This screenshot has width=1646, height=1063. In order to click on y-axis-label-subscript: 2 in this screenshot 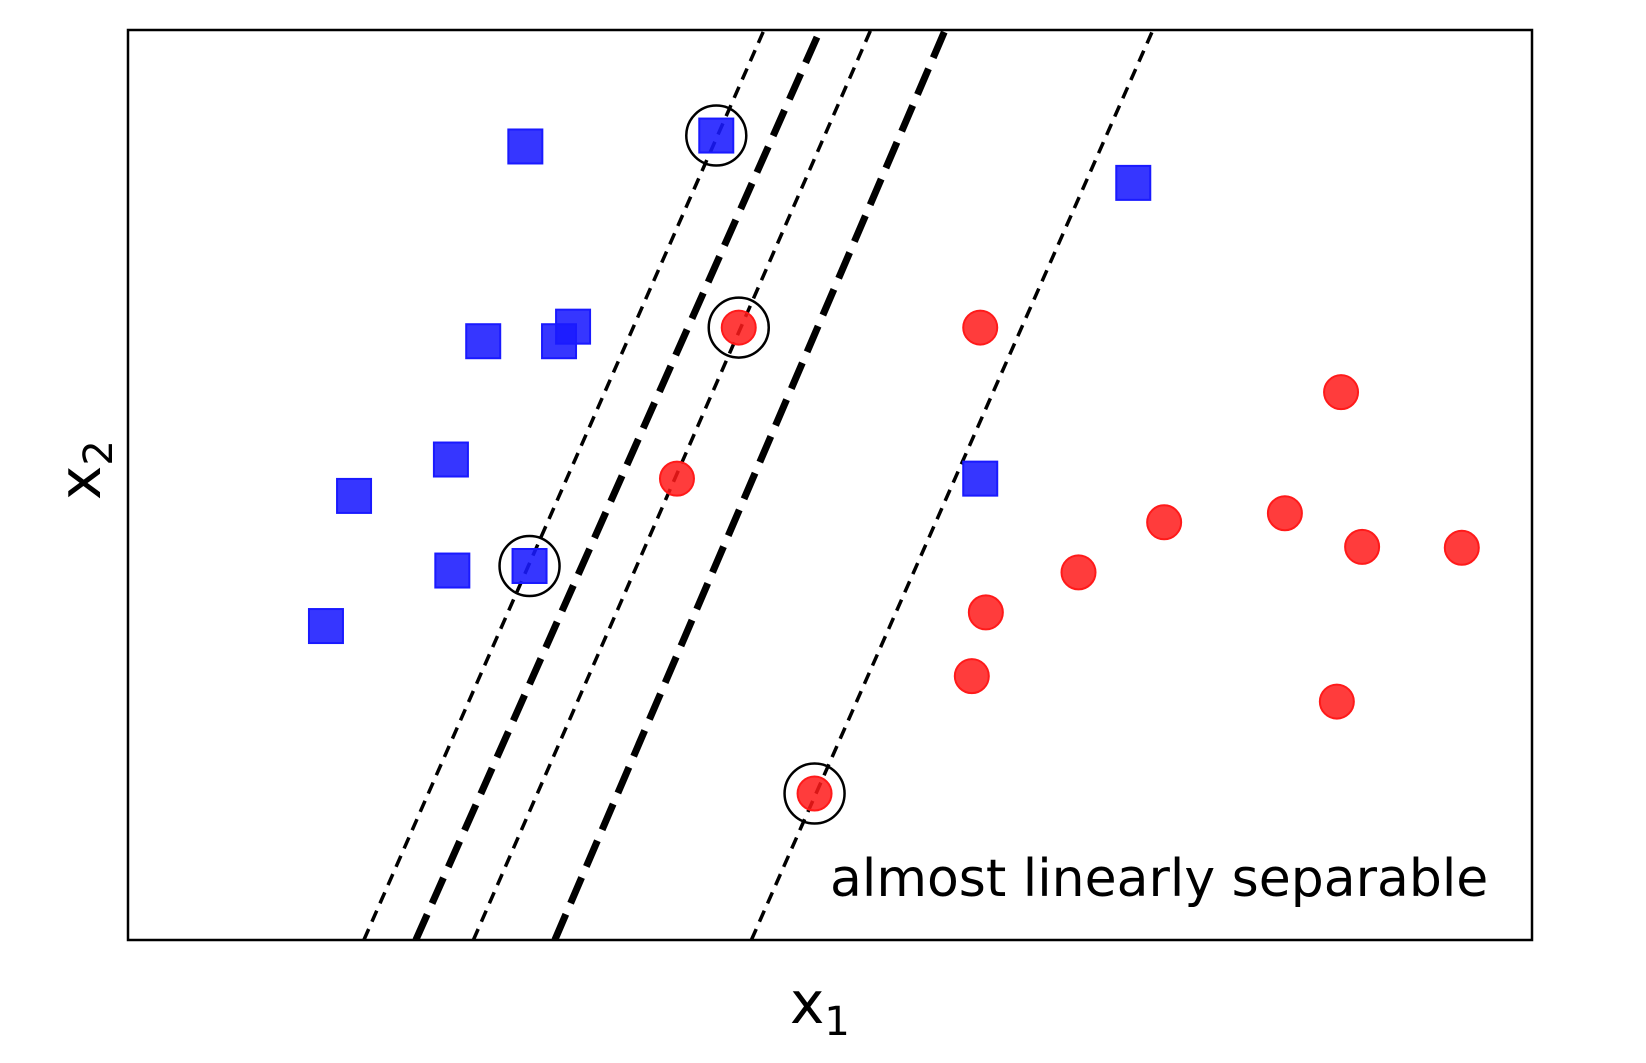, I will do `click(99, 452)`.